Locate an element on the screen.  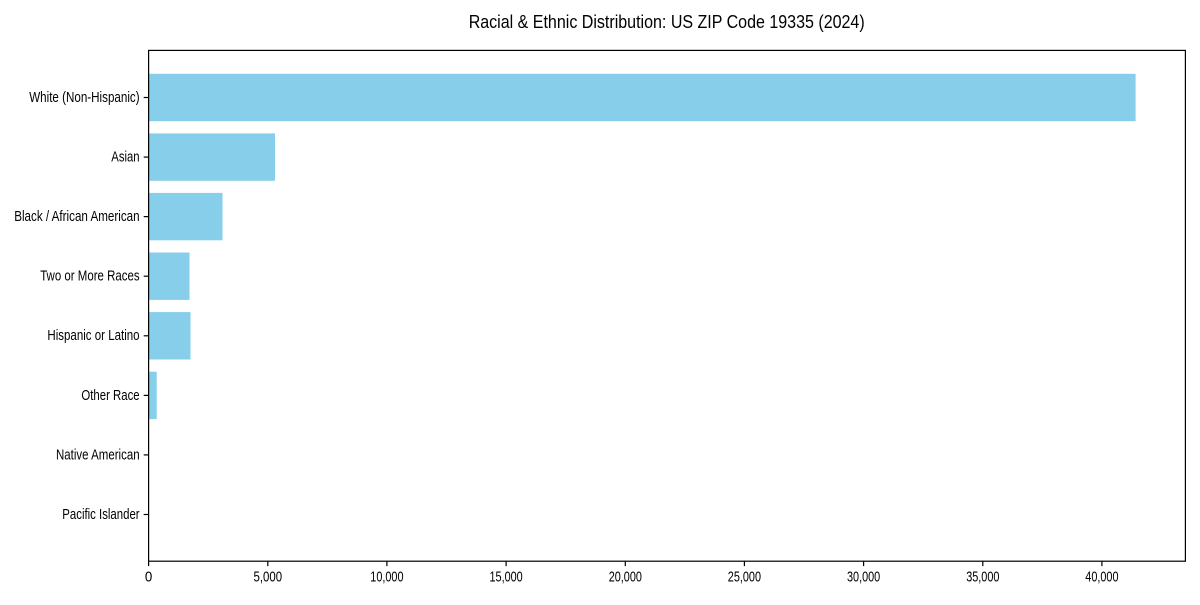
svg-text: Other Race is located at coordinates (110, 396).